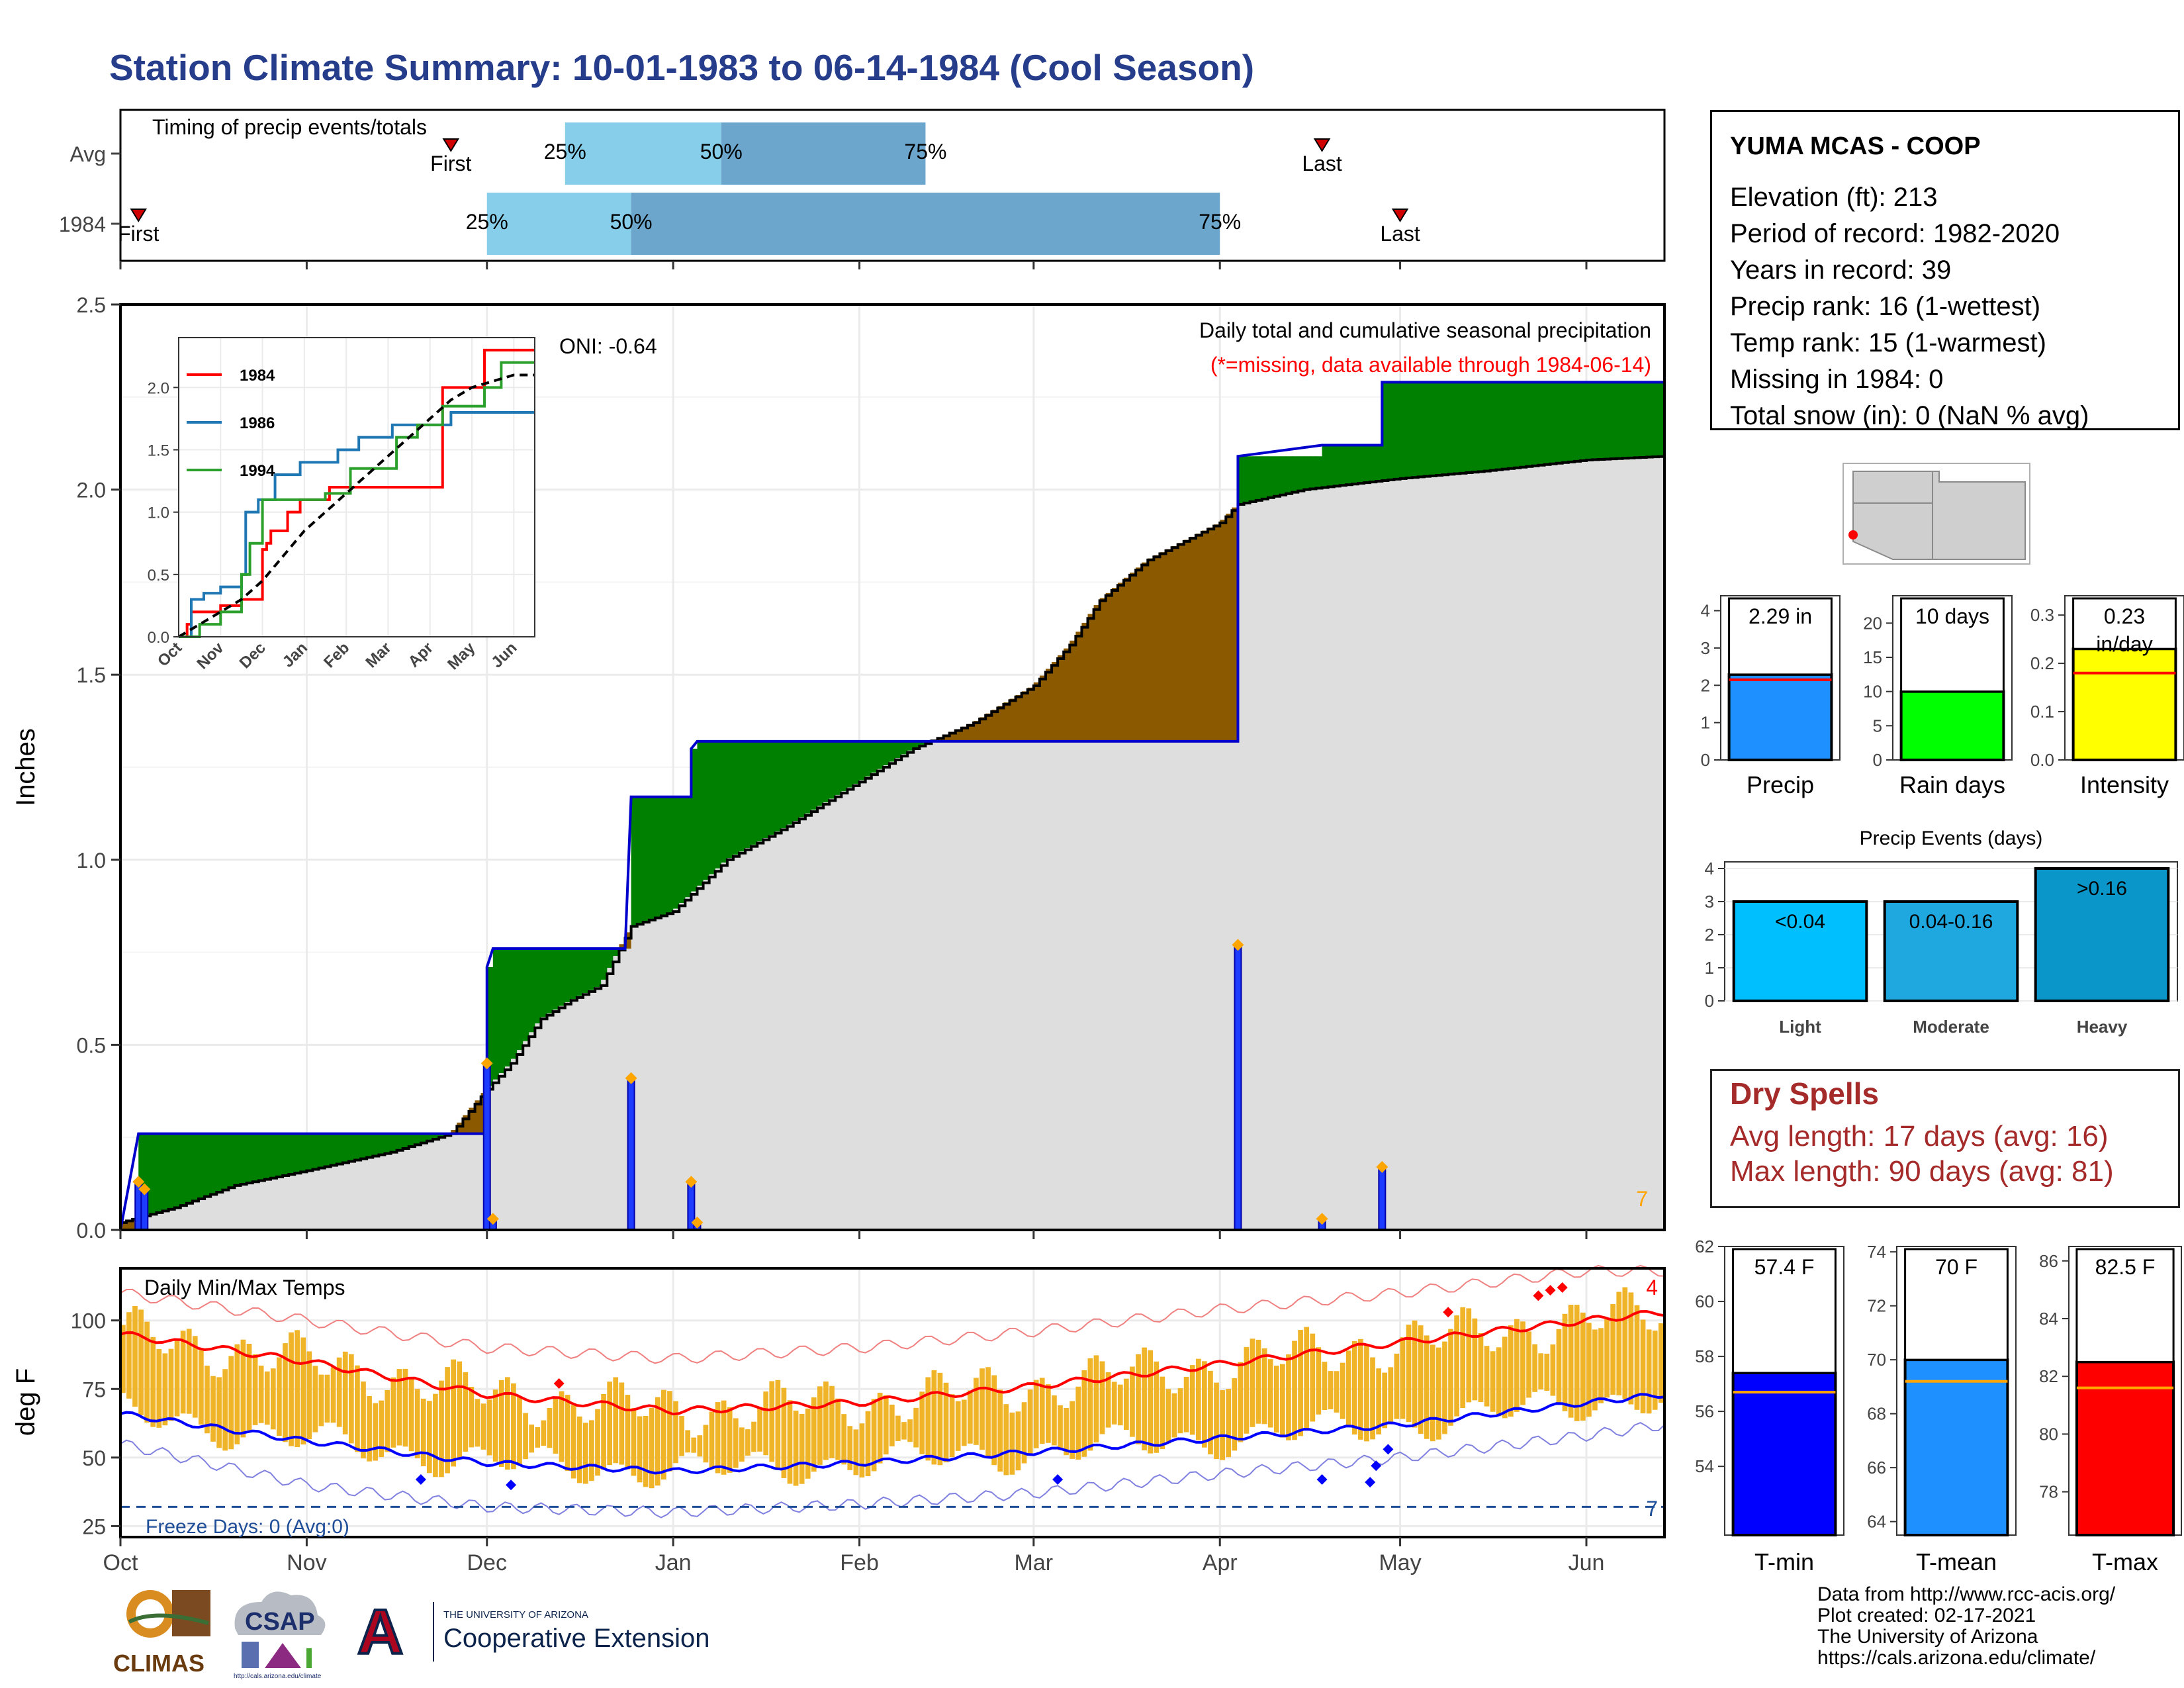  What do you see at coordinates (1706, 685) in the screenshot?
I see `precip-summary-y-tick-label: 2` at bounding box center [1706, 685].